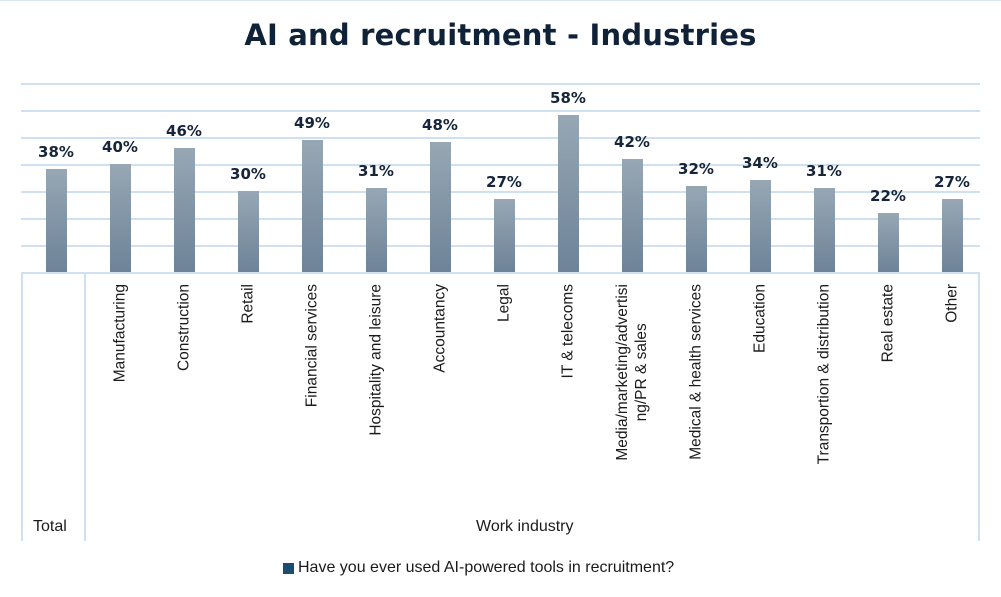 The image size is (1001, 597). What do you see at coordinates (952, 303) in the screenshot?
I see `category-label: Other` at bounding box center [952, 303].